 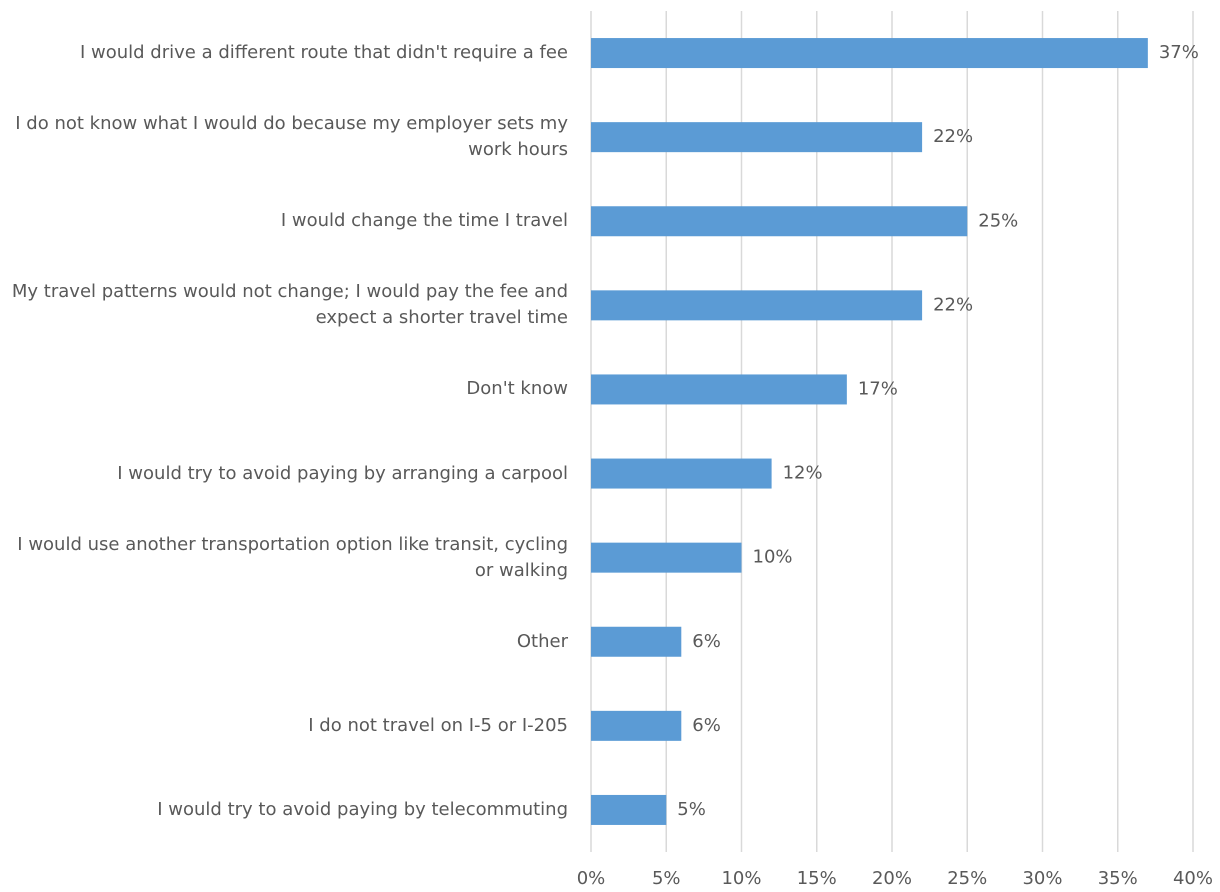 What do you see at coordinates (878, 388) in the screenshot?
I see `value-label: 17%` at bounding box center [878, 388].